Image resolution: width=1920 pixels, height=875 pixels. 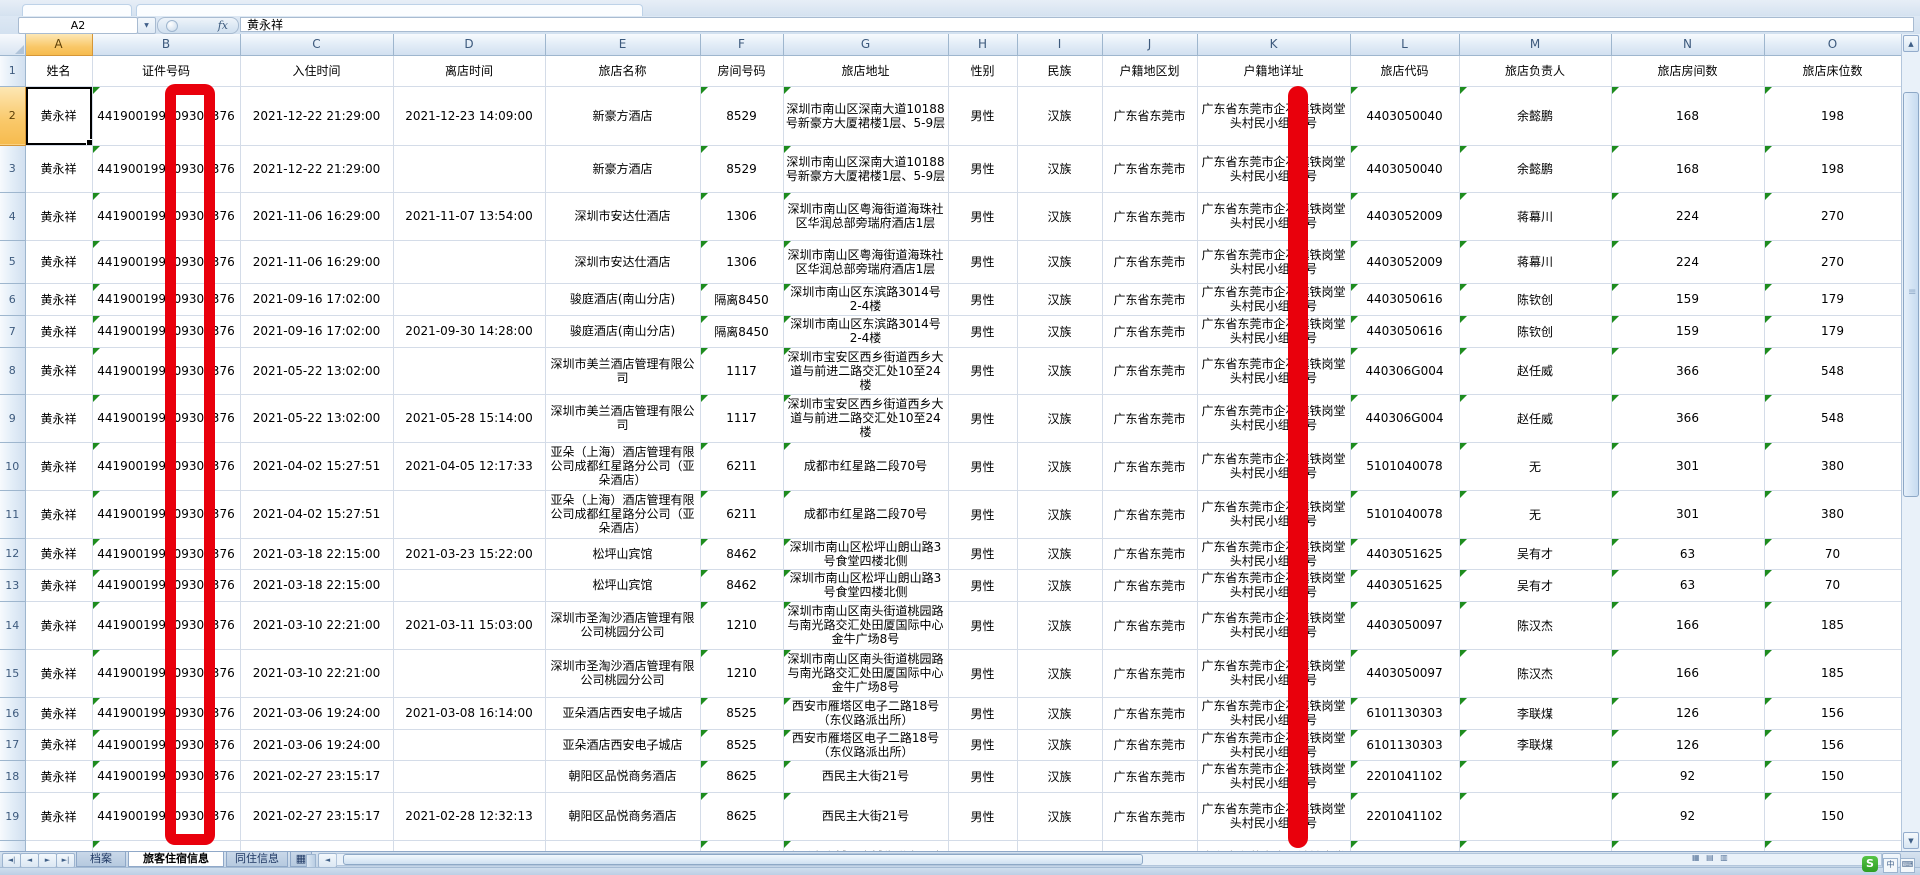 What do you see at coordinates (469, 371) in the screenshot?
I see `cell-D8` at bounding box center [469, 371].